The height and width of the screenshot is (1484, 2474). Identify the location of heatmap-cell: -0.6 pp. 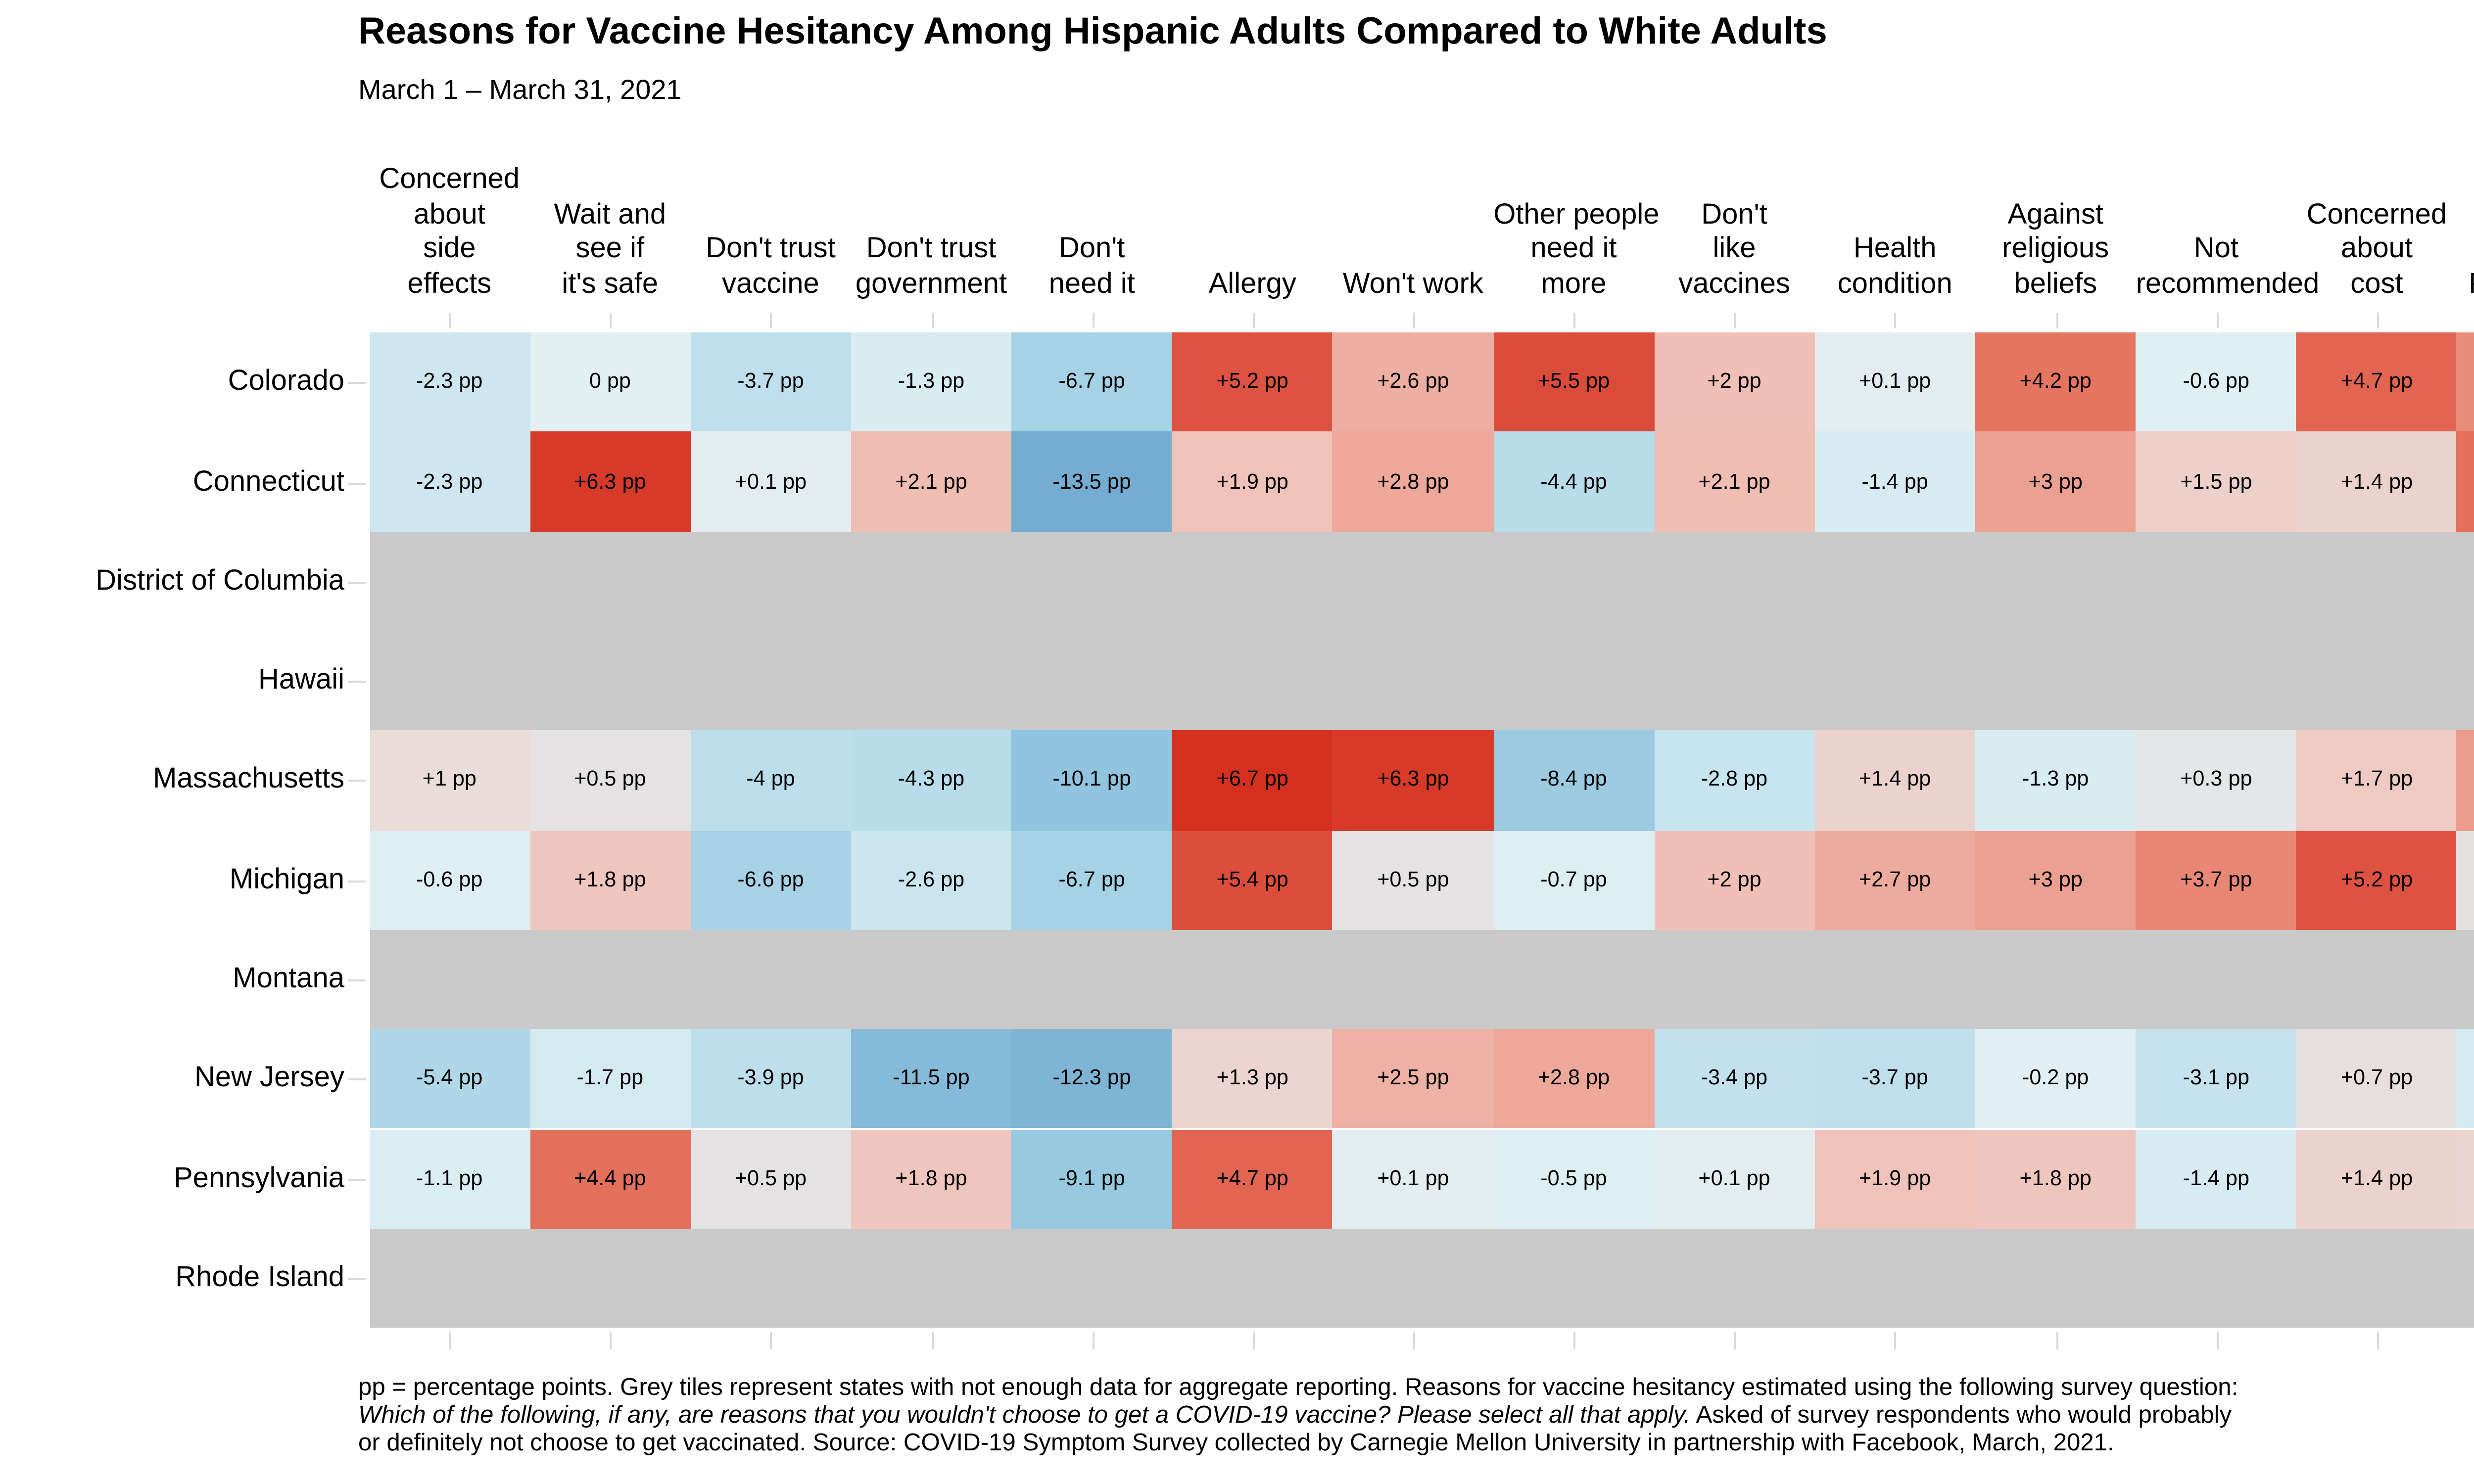
(2216, 382).